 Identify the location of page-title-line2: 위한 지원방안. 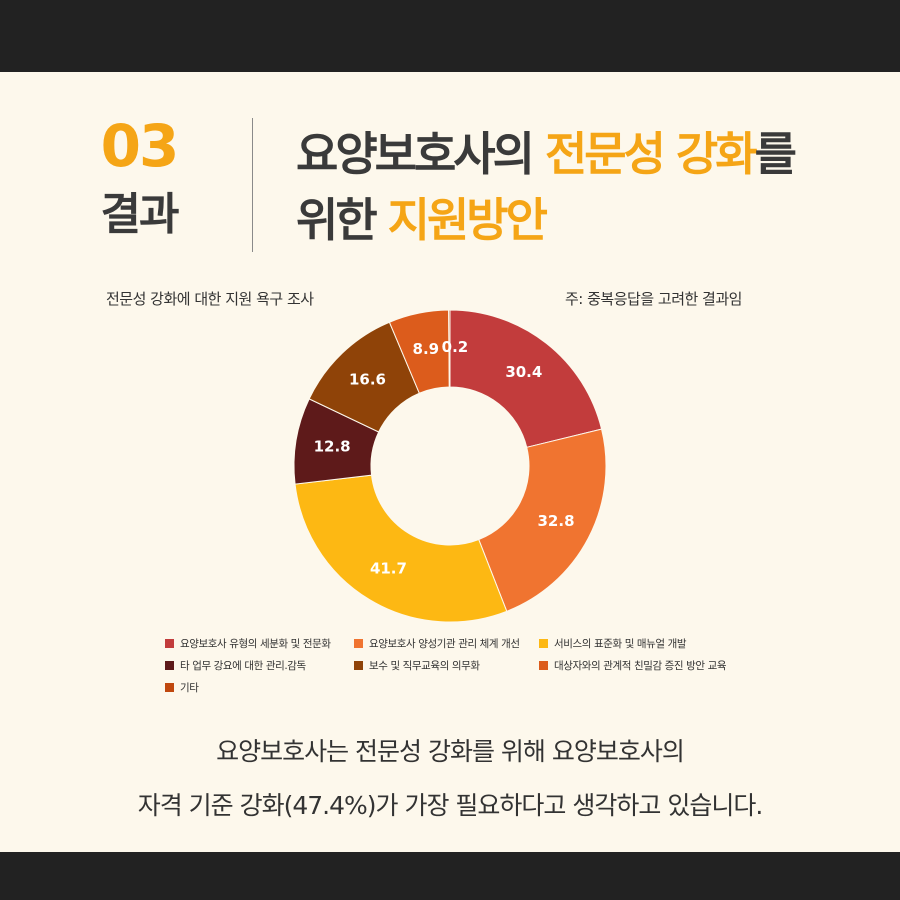
(422, 217).